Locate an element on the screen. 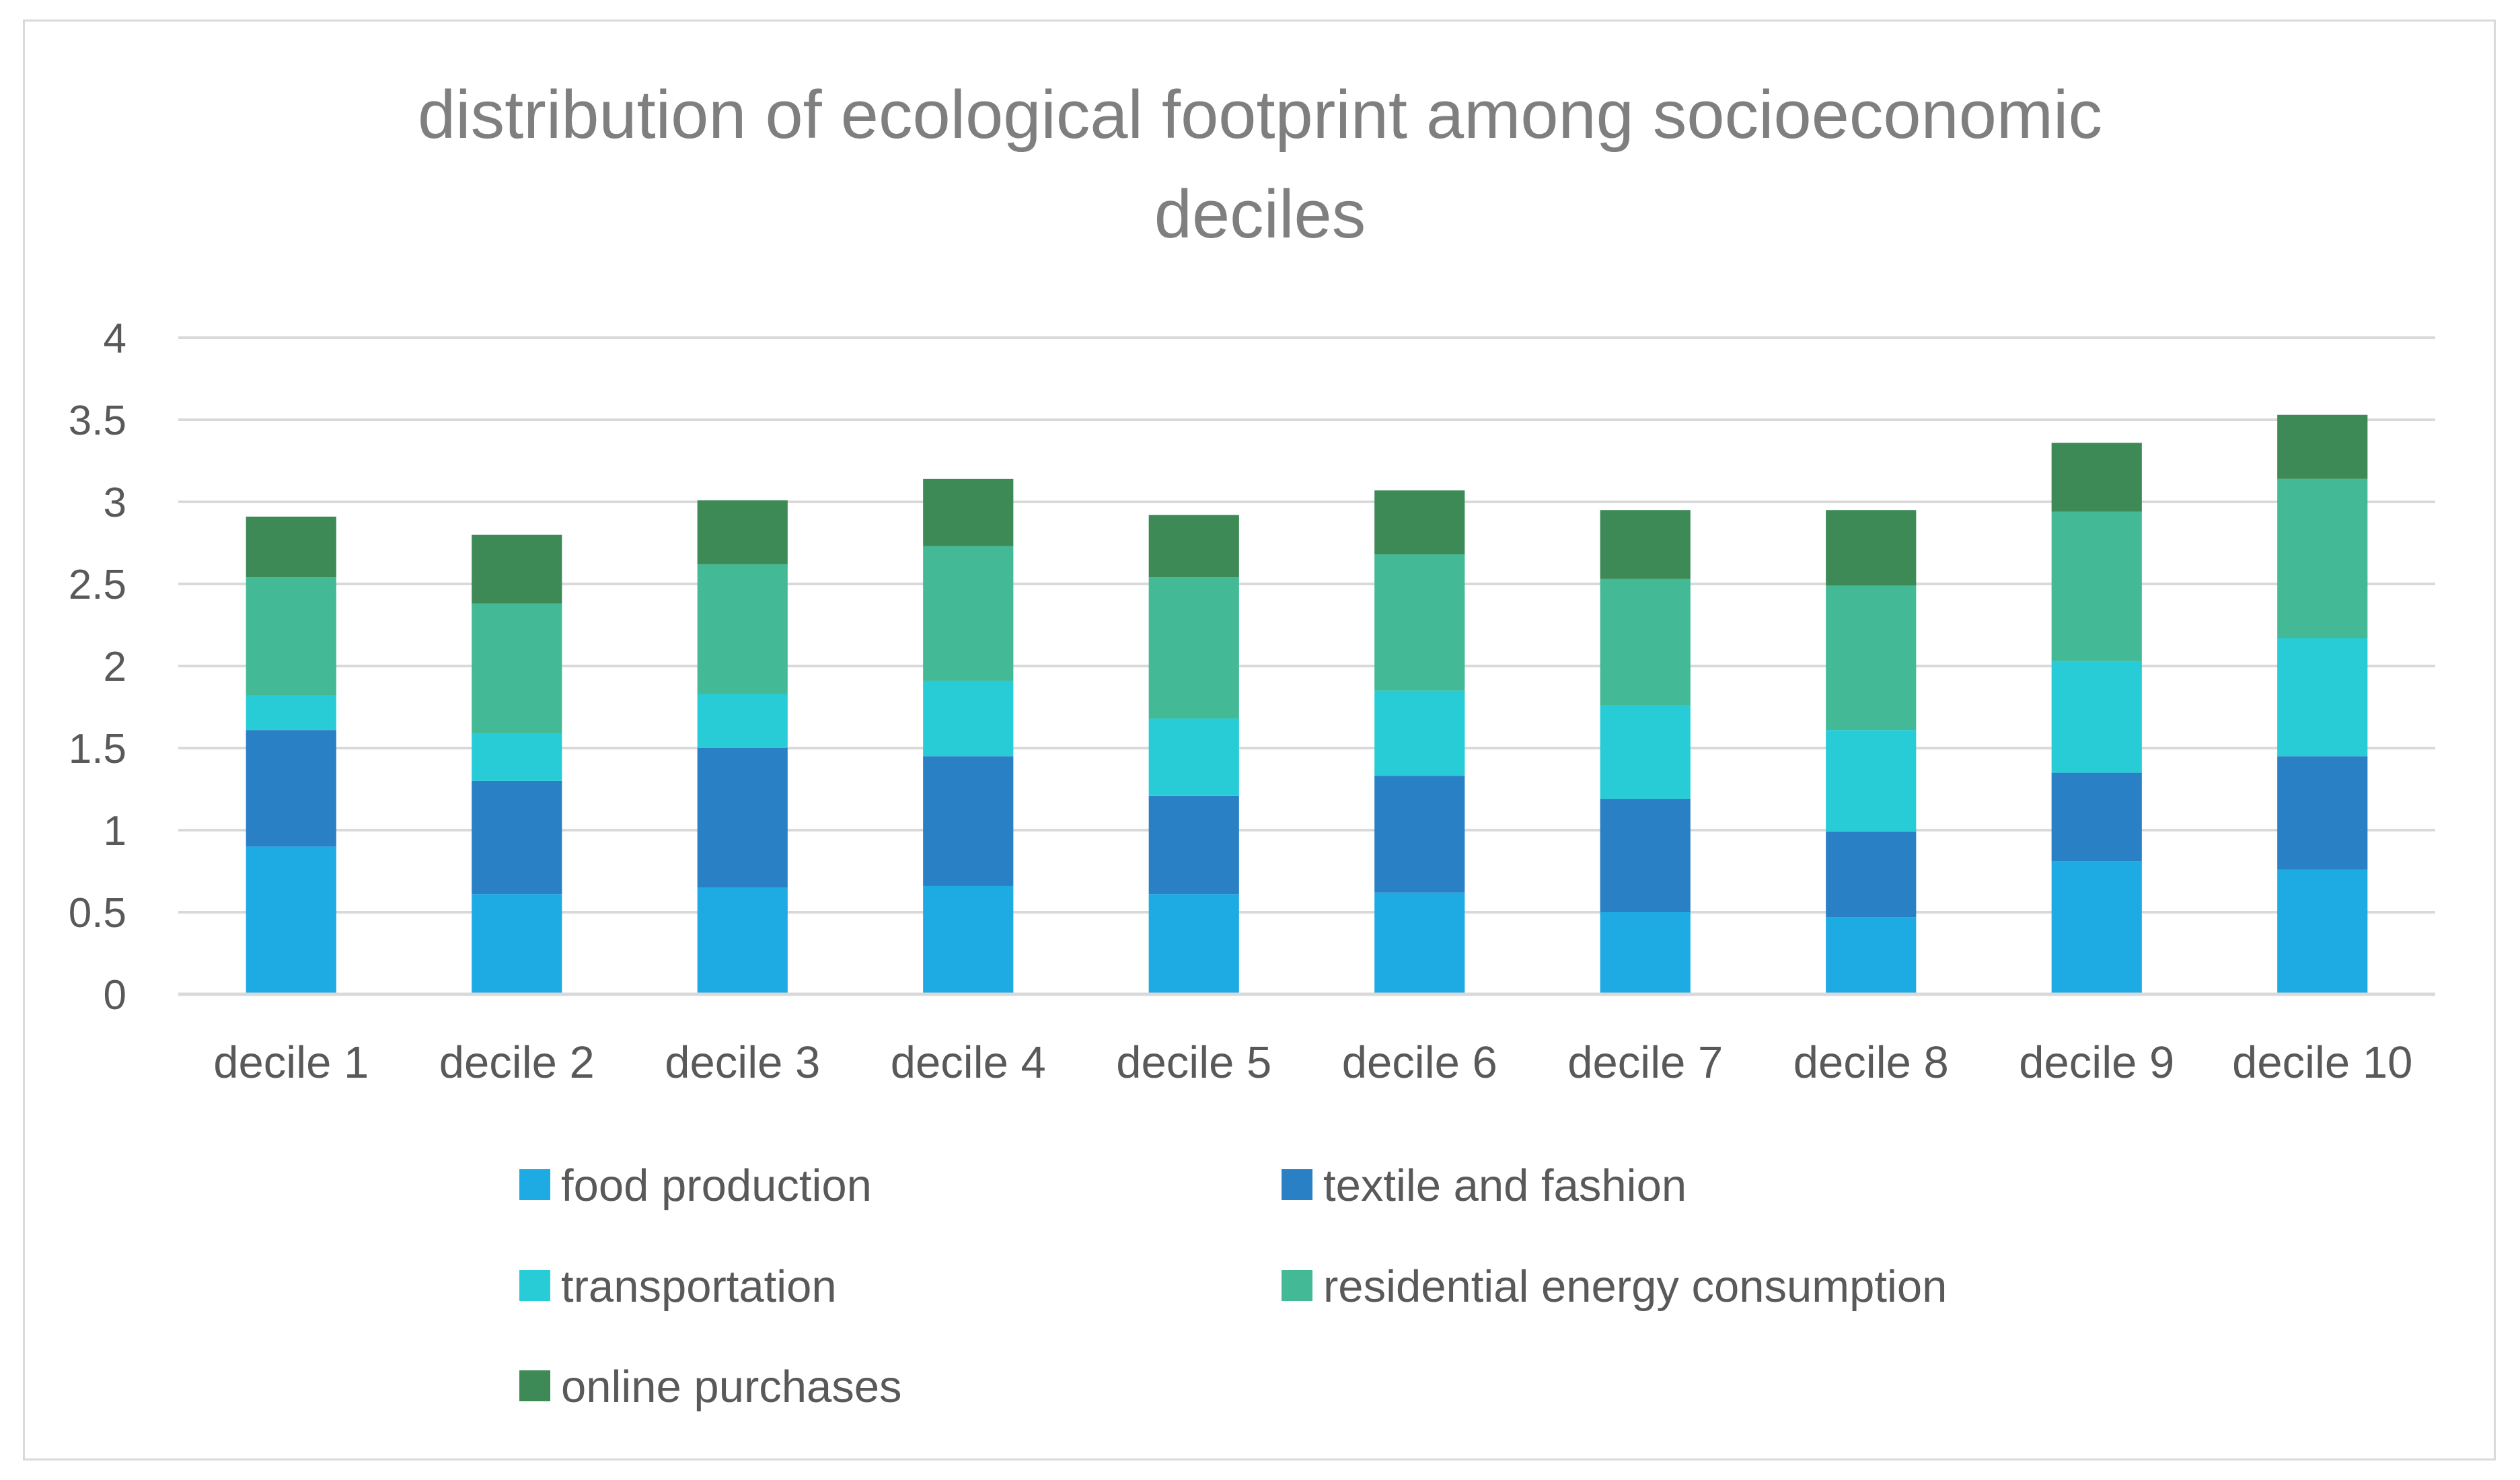  x-tick-label: decile 5 is located at coordinates (1194, 1062).